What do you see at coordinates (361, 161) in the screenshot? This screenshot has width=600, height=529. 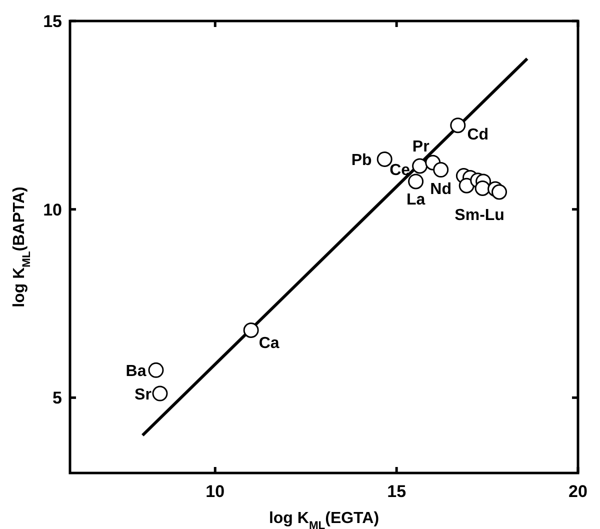 I see `annotation: Pb` at bounding box center [361, 161].